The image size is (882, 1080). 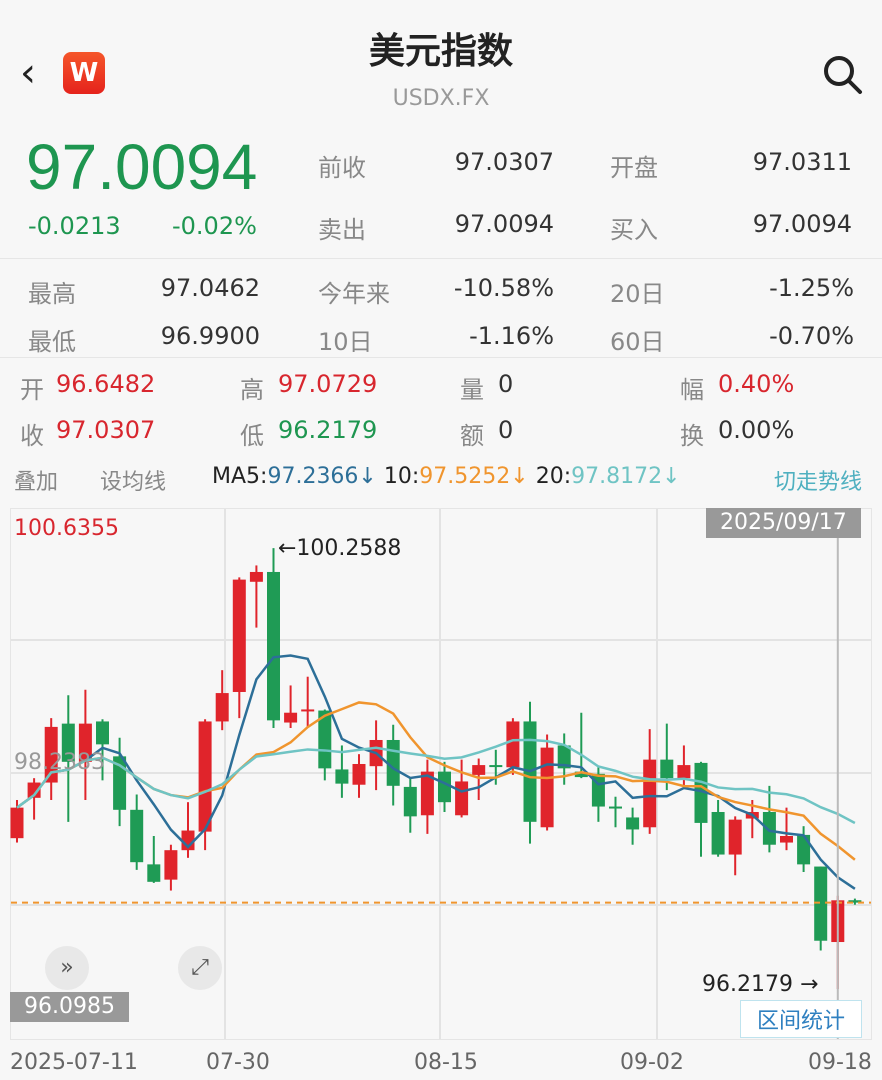 I want to click on field-value: 96.9900, so click(x=210, y=336).